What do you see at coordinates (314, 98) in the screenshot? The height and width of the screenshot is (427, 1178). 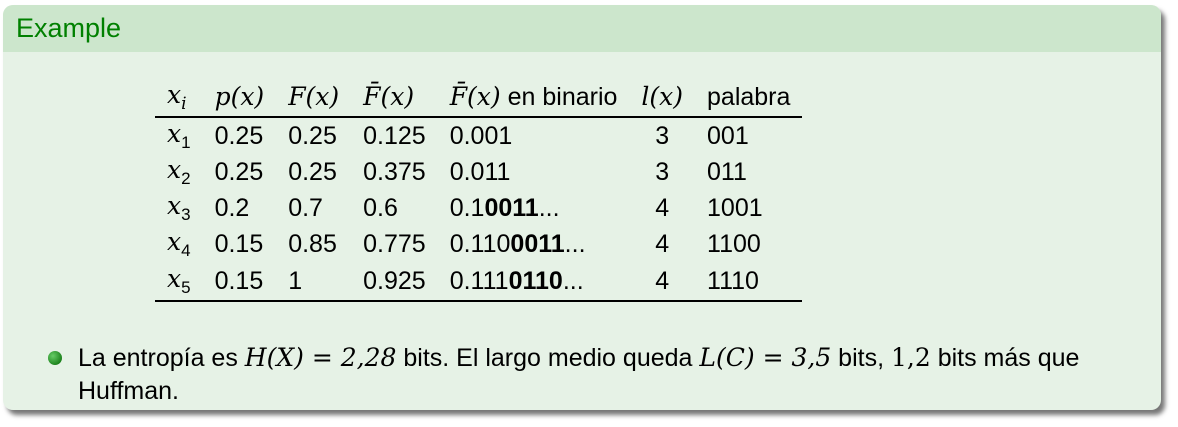 I see `col-F: F(x)` at bounding box center [314, 98].